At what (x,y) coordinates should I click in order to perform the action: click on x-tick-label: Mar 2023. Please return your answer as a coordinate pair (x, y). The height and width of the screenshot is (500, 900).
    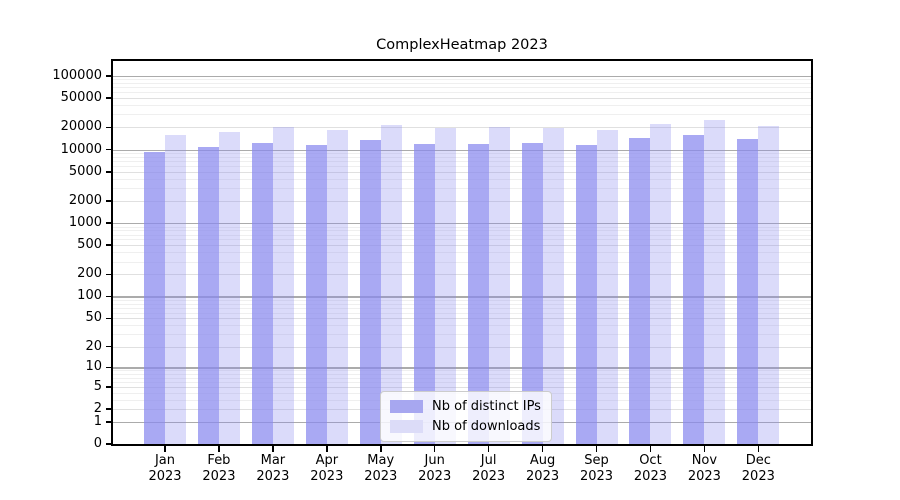
    Looking at the image, I should click on (273, 469).